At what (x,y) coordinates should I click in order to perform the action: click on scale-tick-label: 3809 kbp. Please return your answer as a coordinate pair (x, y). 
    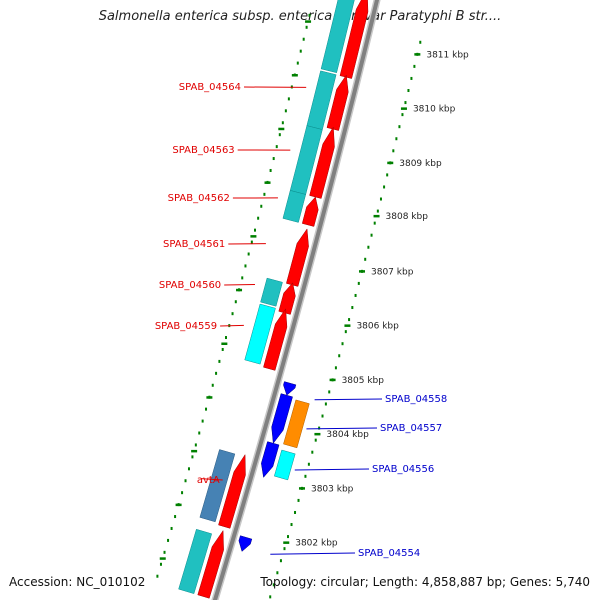
    Looking at the image, I should click on (420, 164).